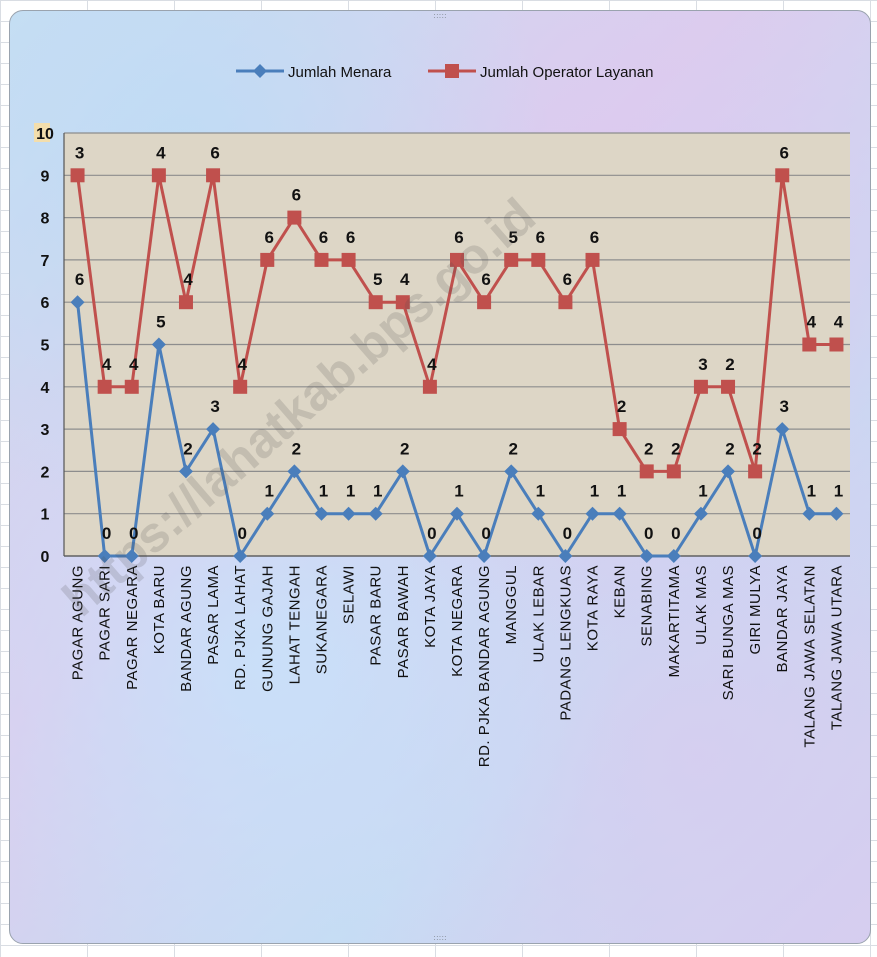 This screenshot has height=957, width=877. What do you see at coordinates (45, 134) in the screenshot?
I see `y-tick-label: 10` at bounding box center [45, 134].